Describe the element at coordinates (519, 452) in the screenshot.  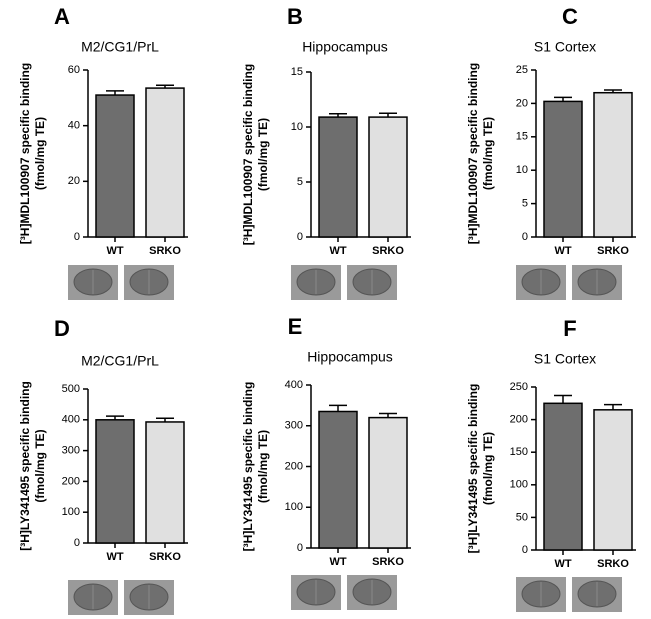
I see `y-tick-label: 150` at that location.